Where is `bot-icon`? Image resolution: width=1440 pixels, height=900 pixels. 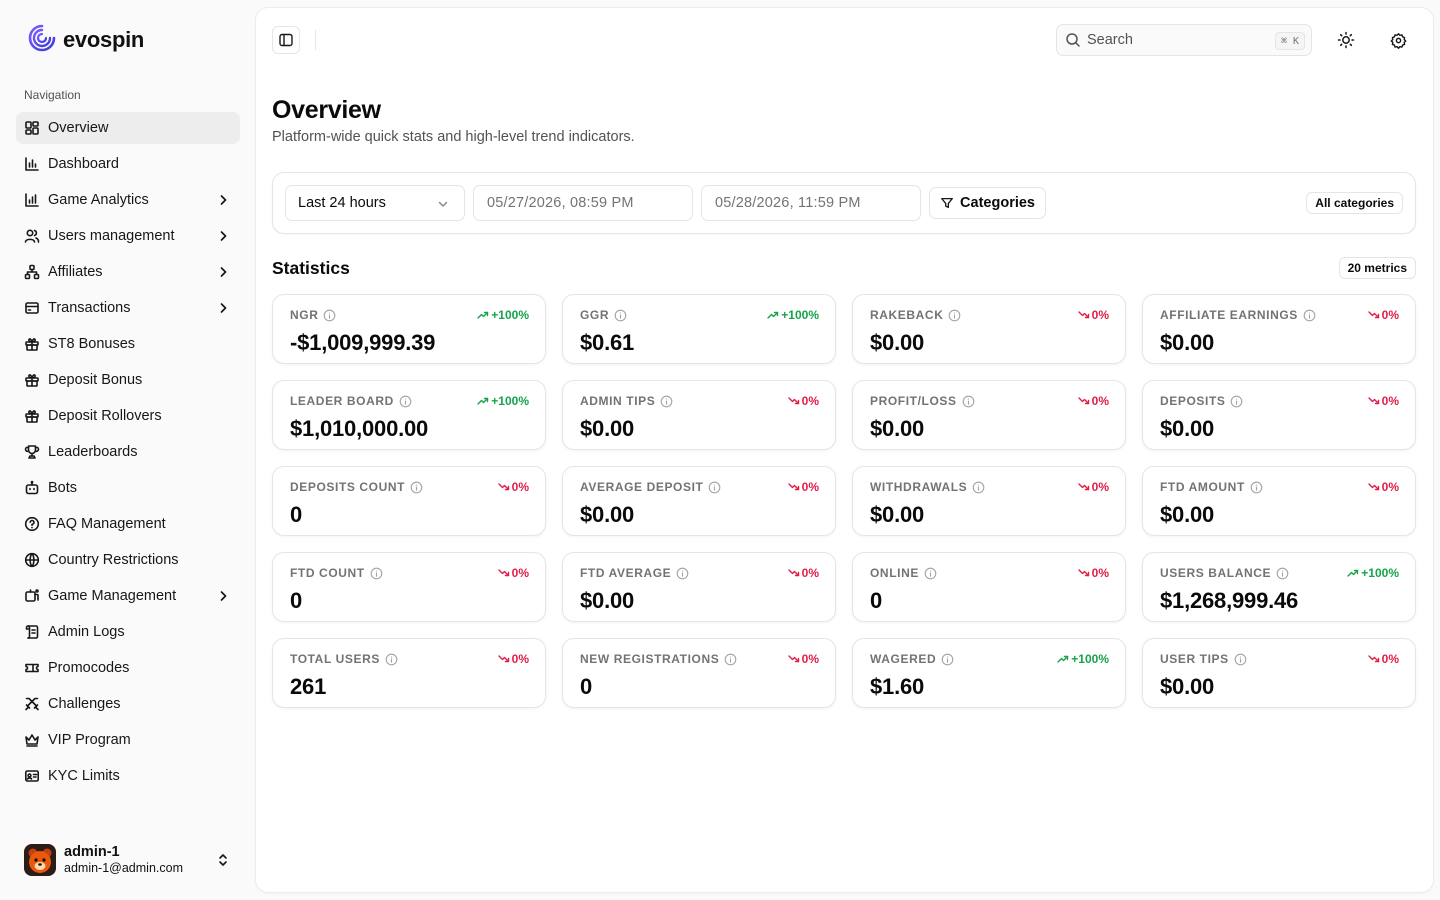
bot-icon is located at coordinates (32, 488).